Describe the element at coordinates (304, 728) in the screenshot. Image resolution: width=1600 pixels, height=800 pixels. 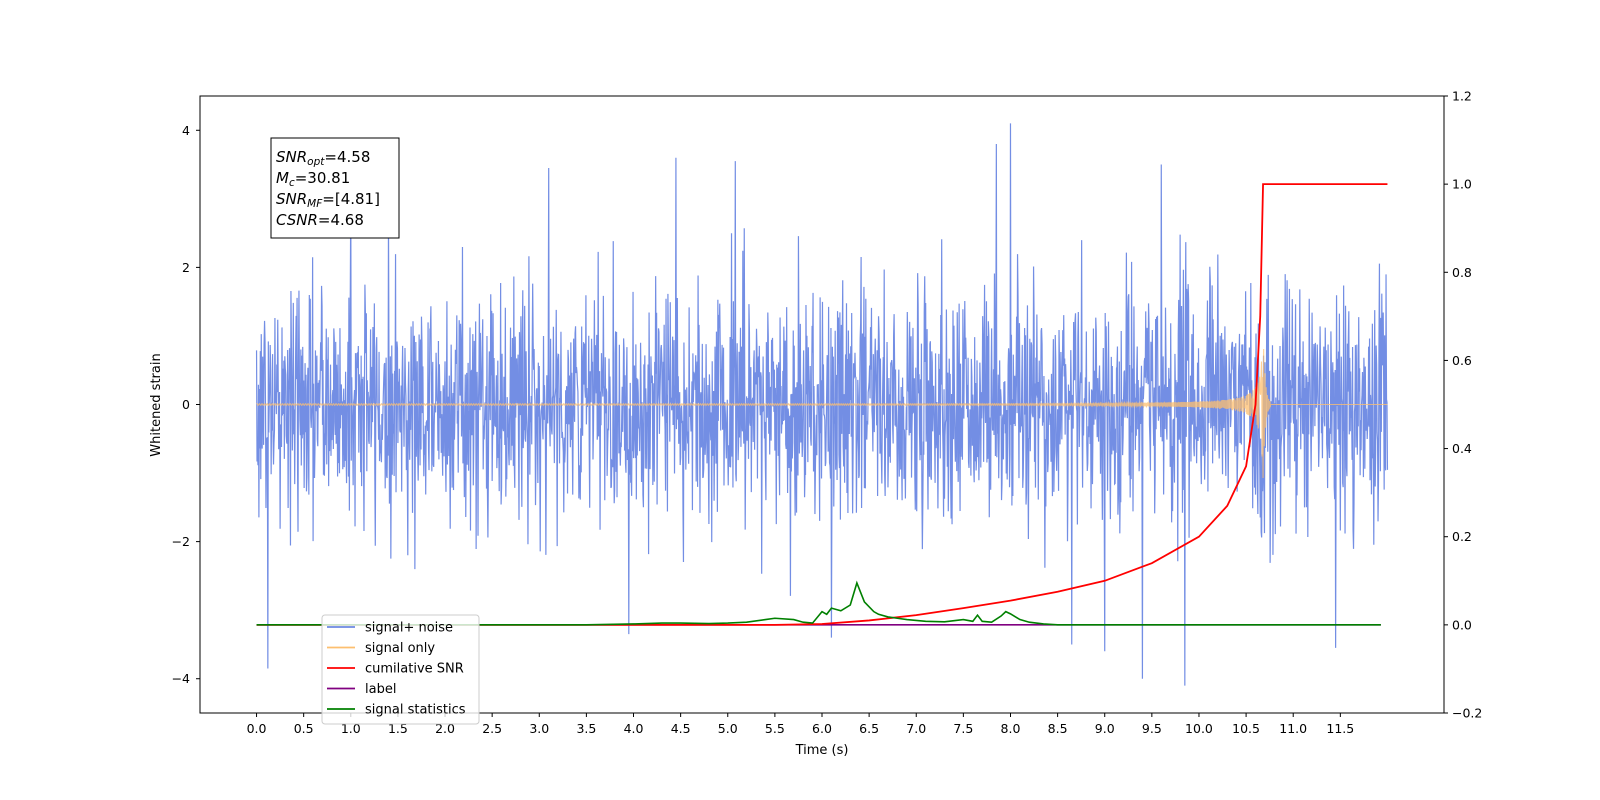
I see `x-tick-label: 0.5` at that location.